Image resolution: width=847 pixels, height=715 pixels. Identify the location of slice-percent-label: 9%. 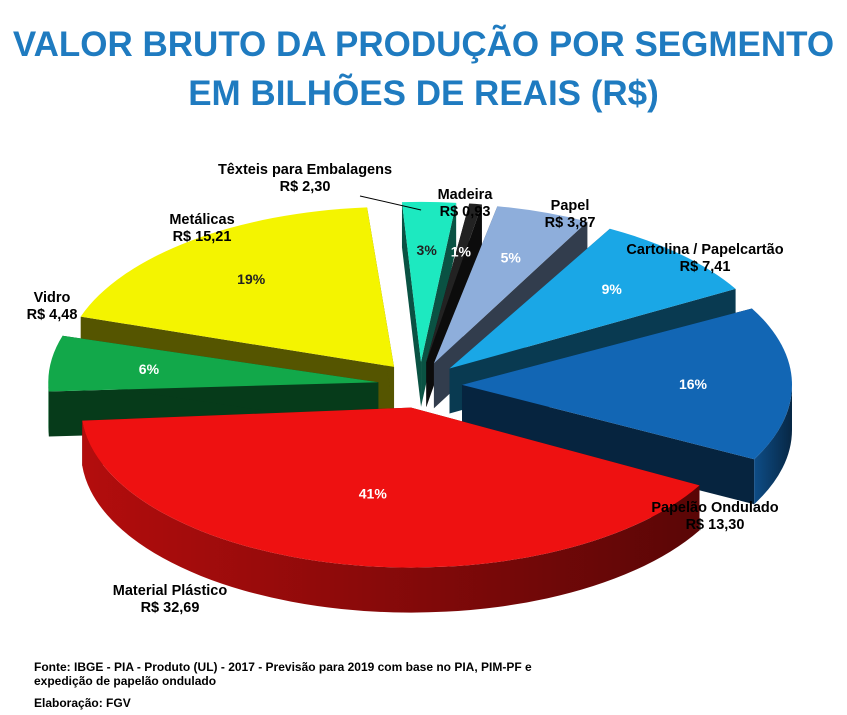
(612, 289).